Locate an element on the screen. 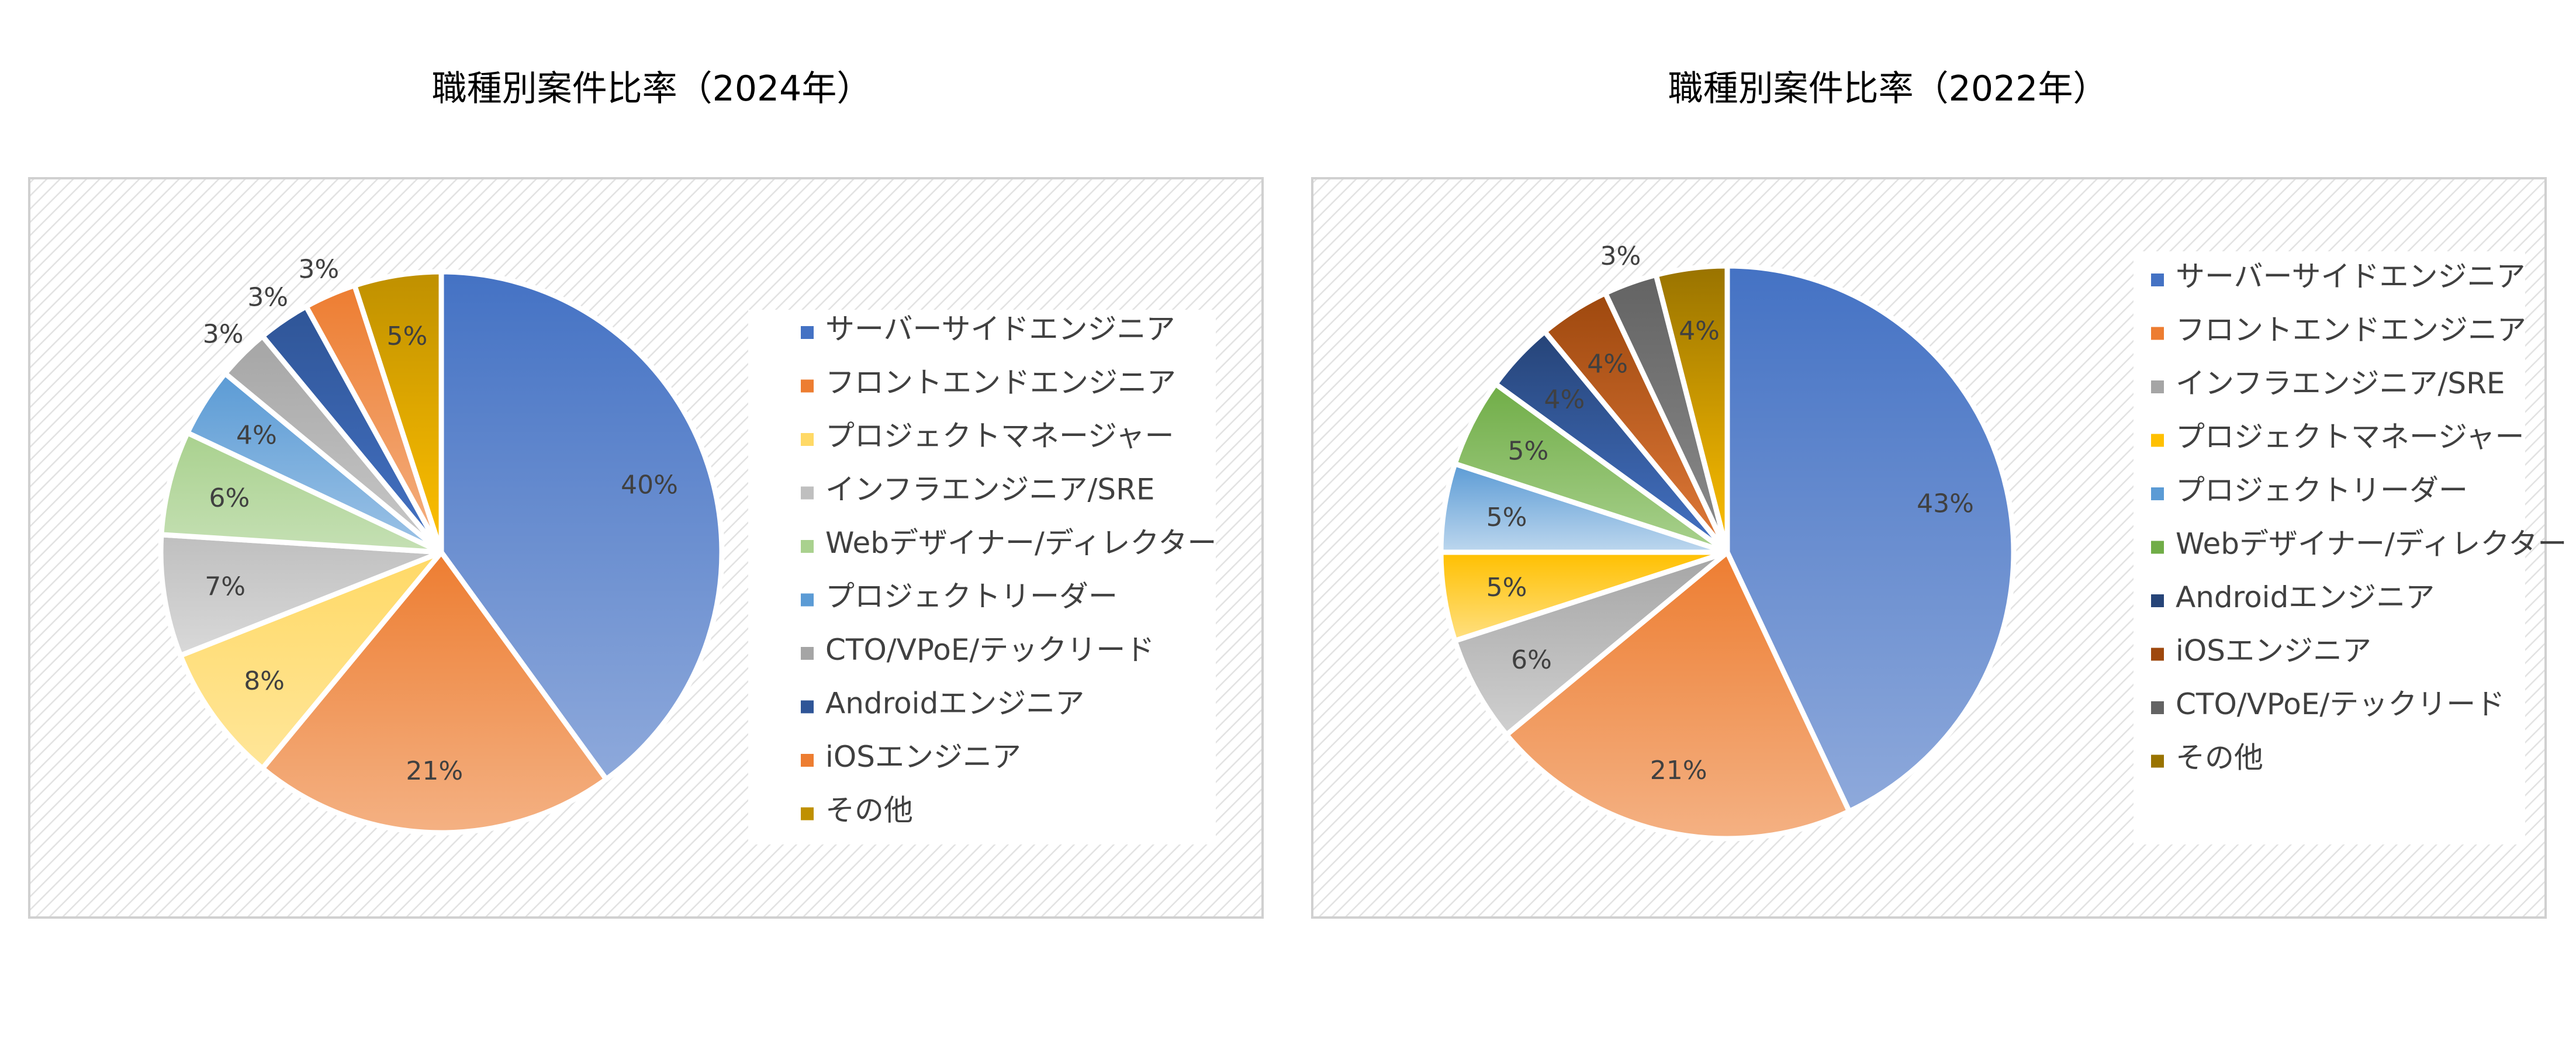 Image resolution: width=2576 pixels, height=1042 pixels. chart-title: 職種別案件比率（2024年） is located at coordinates (652, 88).